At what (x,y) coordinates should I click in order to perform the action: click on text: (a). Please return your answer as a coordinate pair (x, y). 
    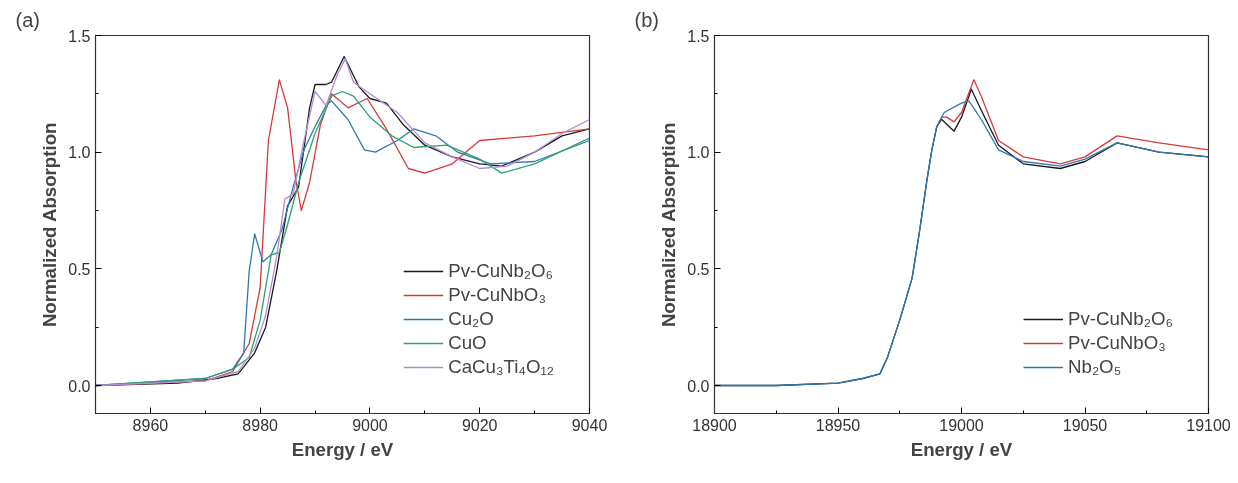
    Looking at the image, I should click on (27, 19).